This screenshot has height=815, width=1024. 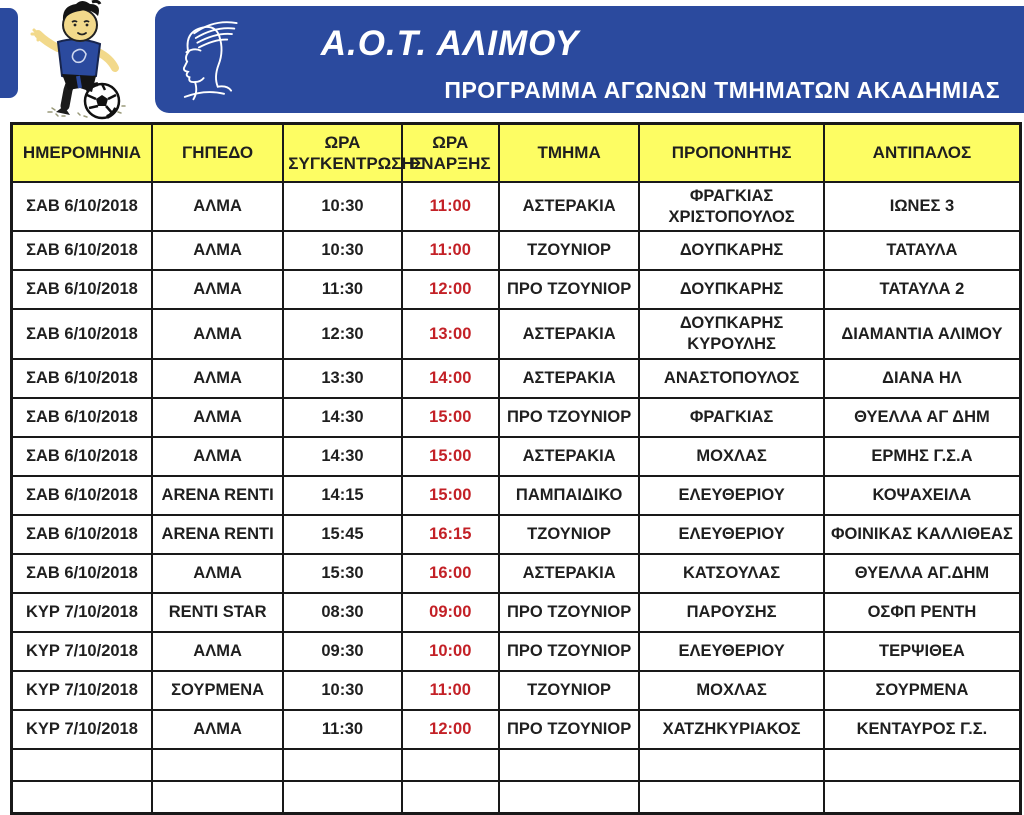 I want to click on match-cell: ΤΕΡΨΙΘΕΑ, so click(x=922, y=651).